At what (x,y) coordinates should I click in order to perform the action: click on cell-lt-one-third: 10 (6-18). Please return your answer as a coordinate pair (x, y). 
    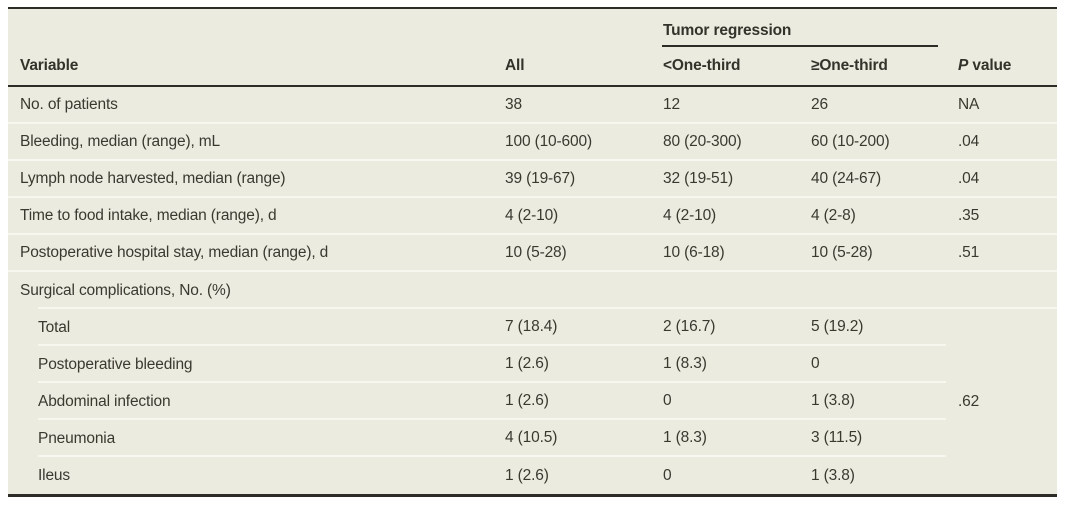
    Looking at the image, I should click on (725, 253).